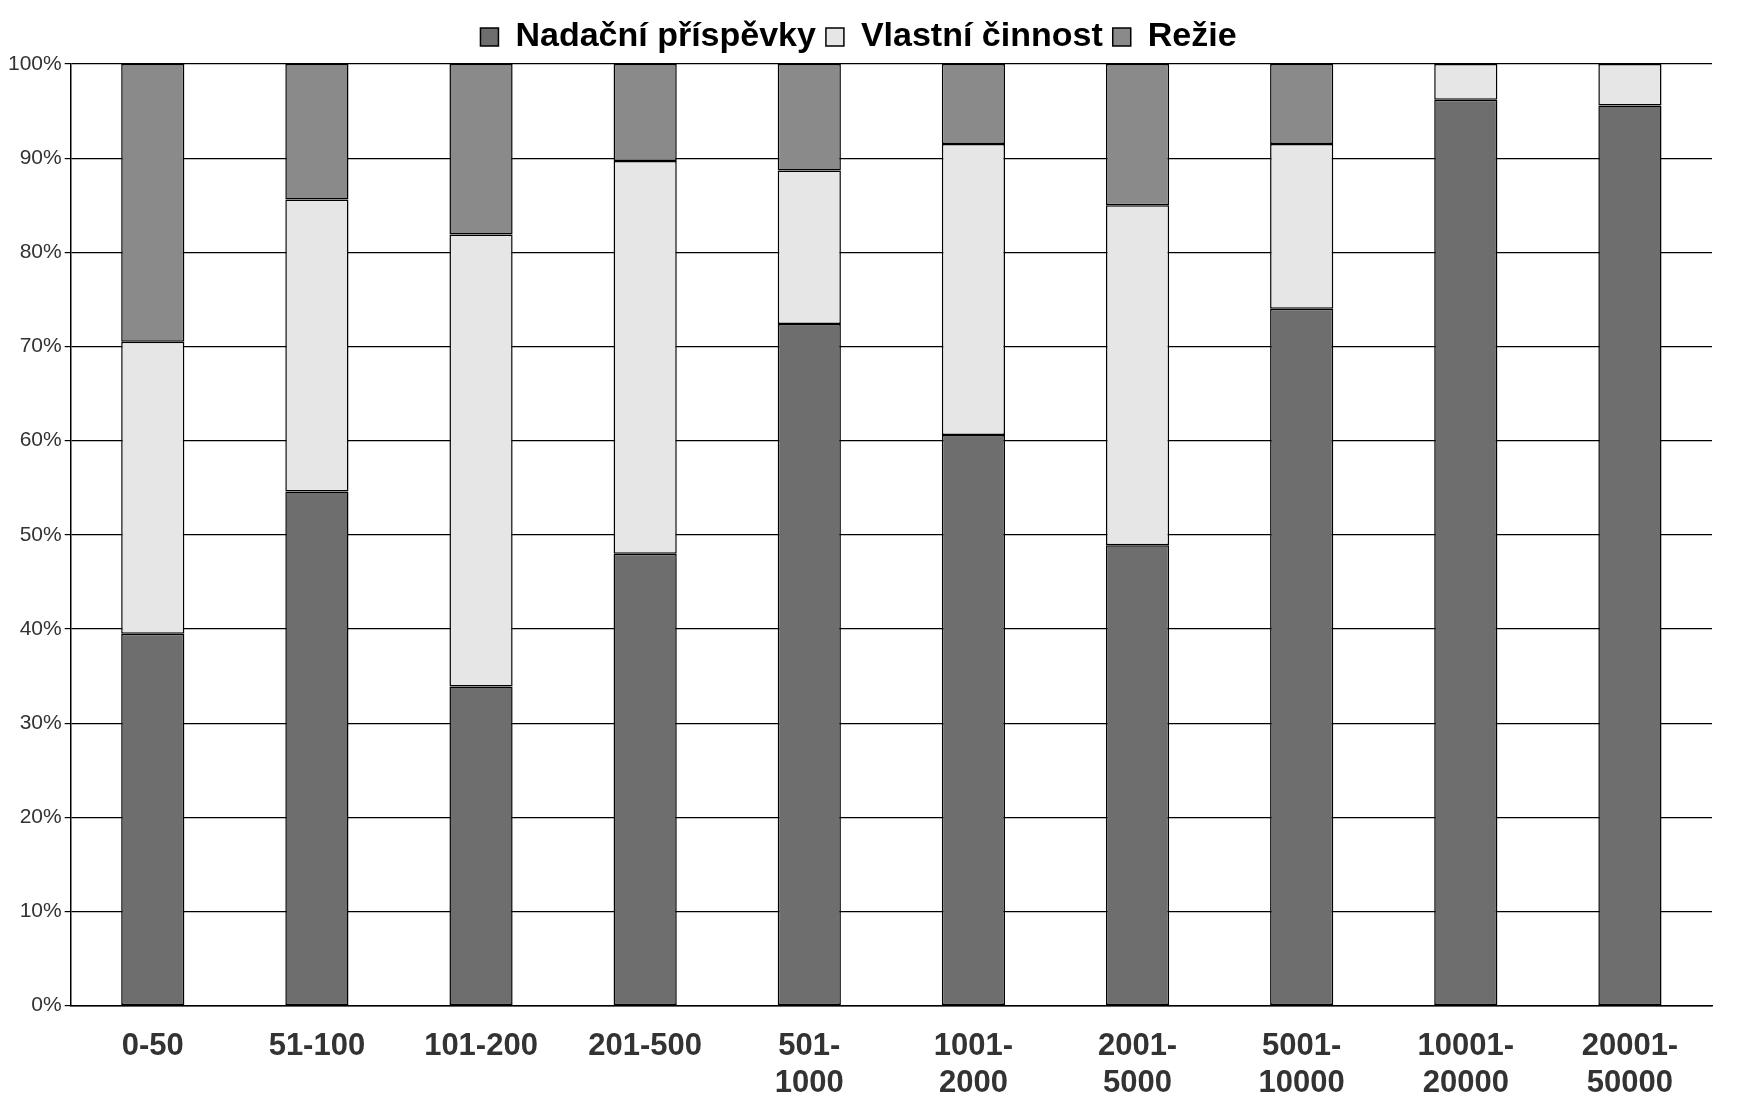 This screenshot has height=1117, width=1742. I want to click on legend-label: Nadační příspěvky, so click(666, 34).